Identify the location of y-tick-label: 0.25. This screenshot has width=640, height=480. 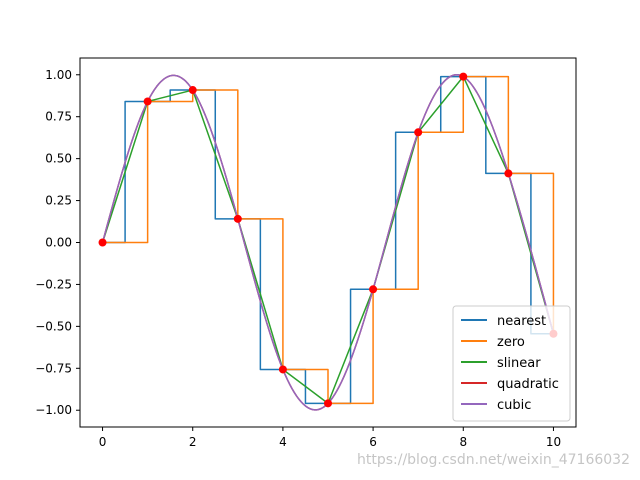
(58, 201).